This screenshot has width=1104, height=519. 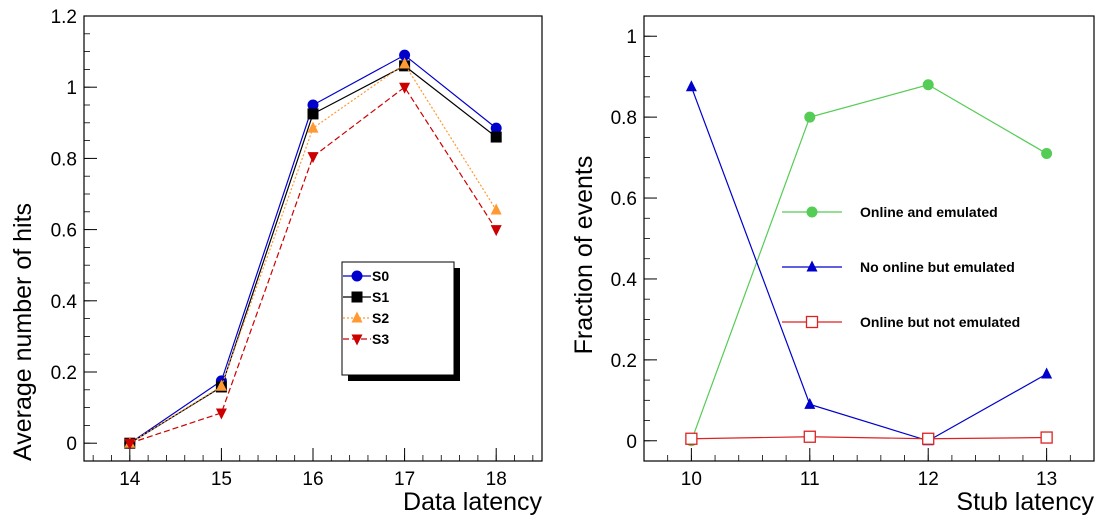 I want to click on legend-marker-s1, so click(x=357, y=297).